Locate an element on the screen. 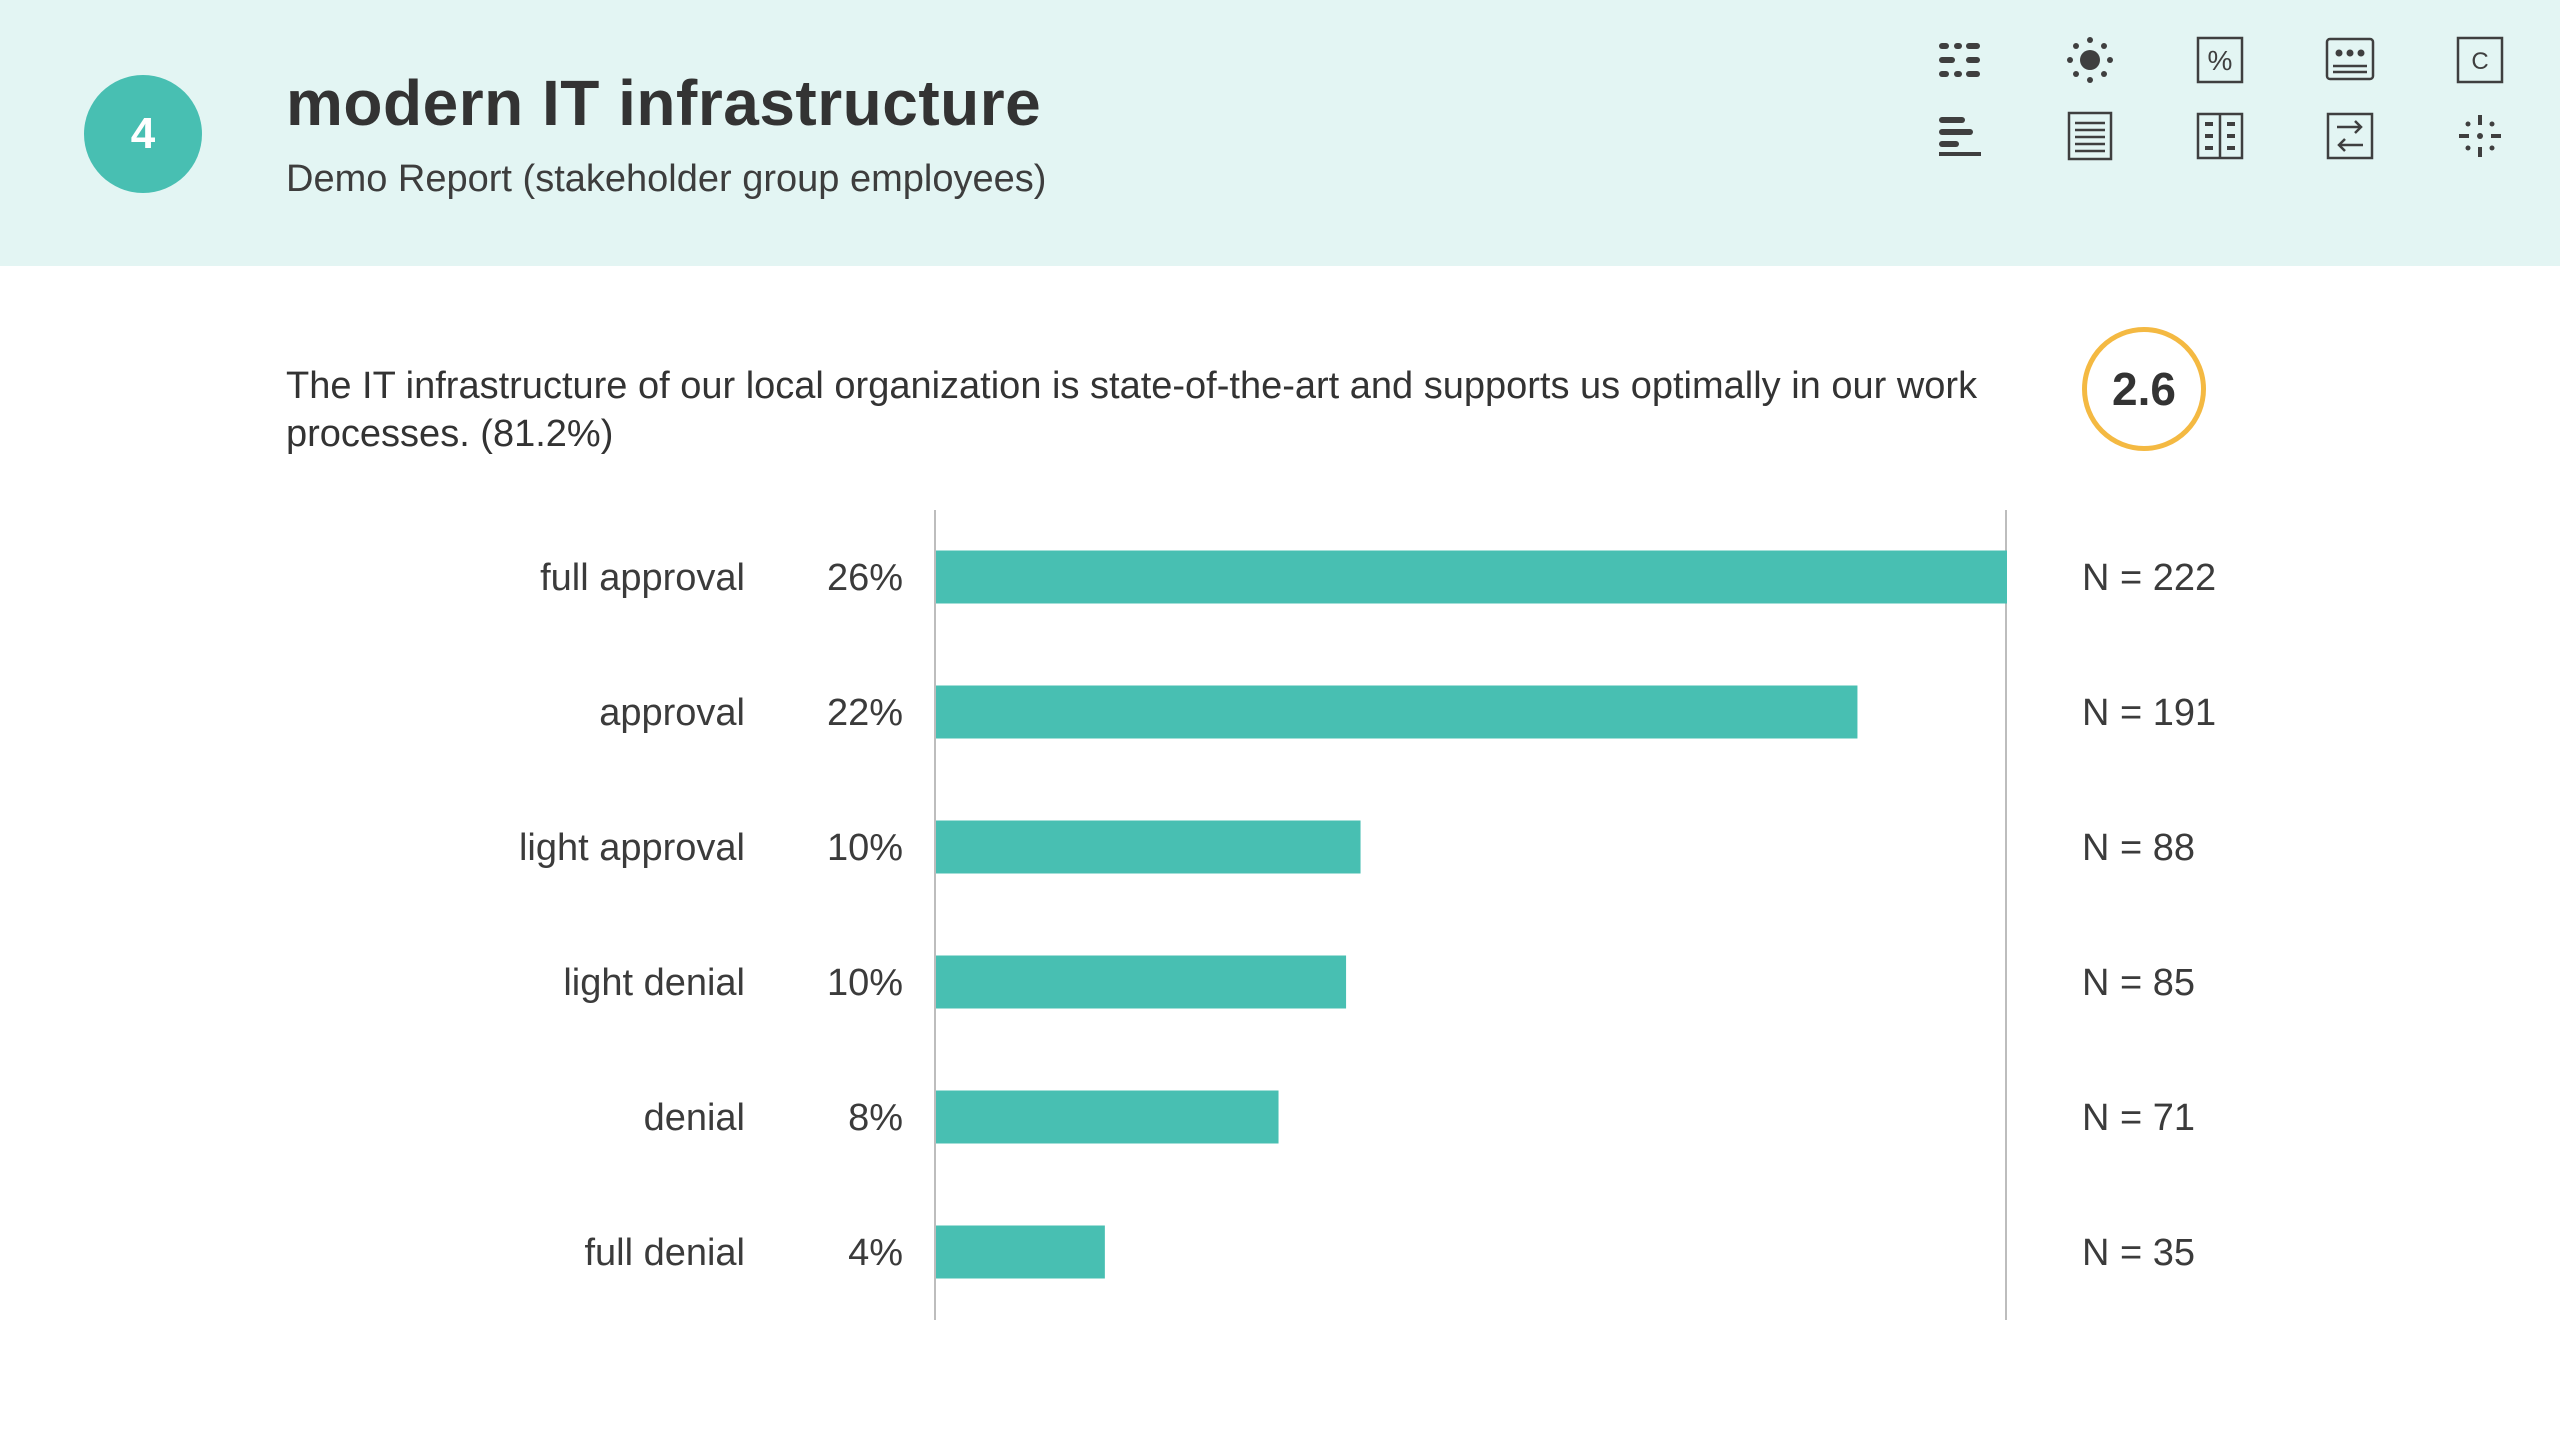  category-label: full denial is located at coordinates (664, 1253).